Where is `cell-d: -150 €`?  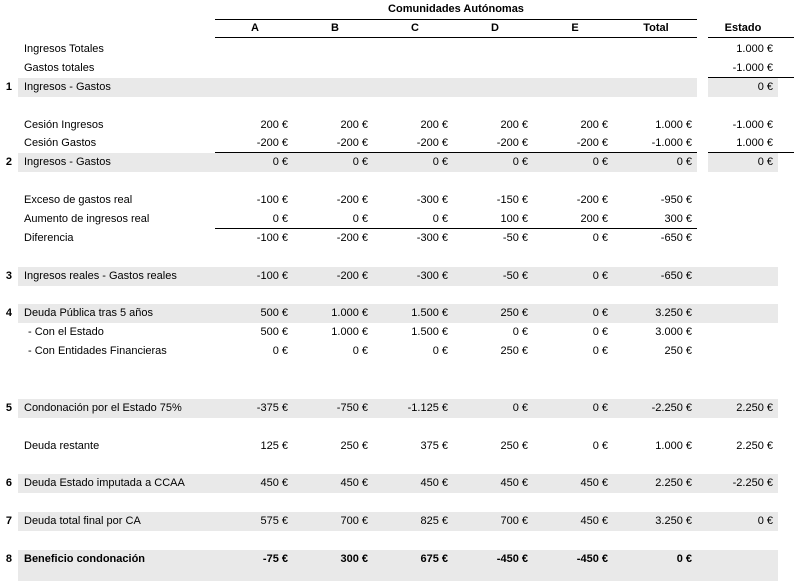 cell-d: -150 € is located at coordinates (512, 200).